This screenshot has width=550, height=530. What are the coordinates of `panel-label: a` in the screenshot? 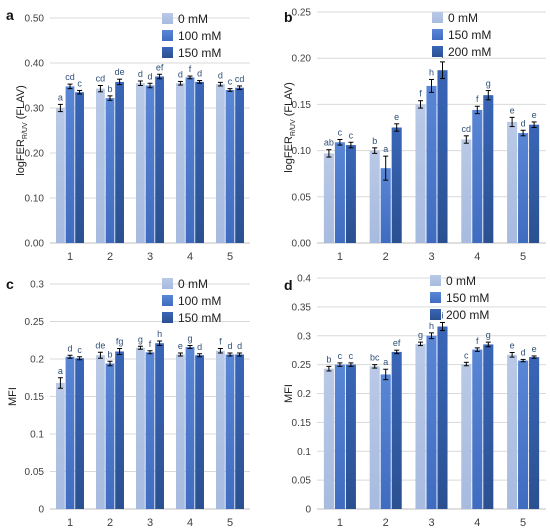 It's located at (10, 15).